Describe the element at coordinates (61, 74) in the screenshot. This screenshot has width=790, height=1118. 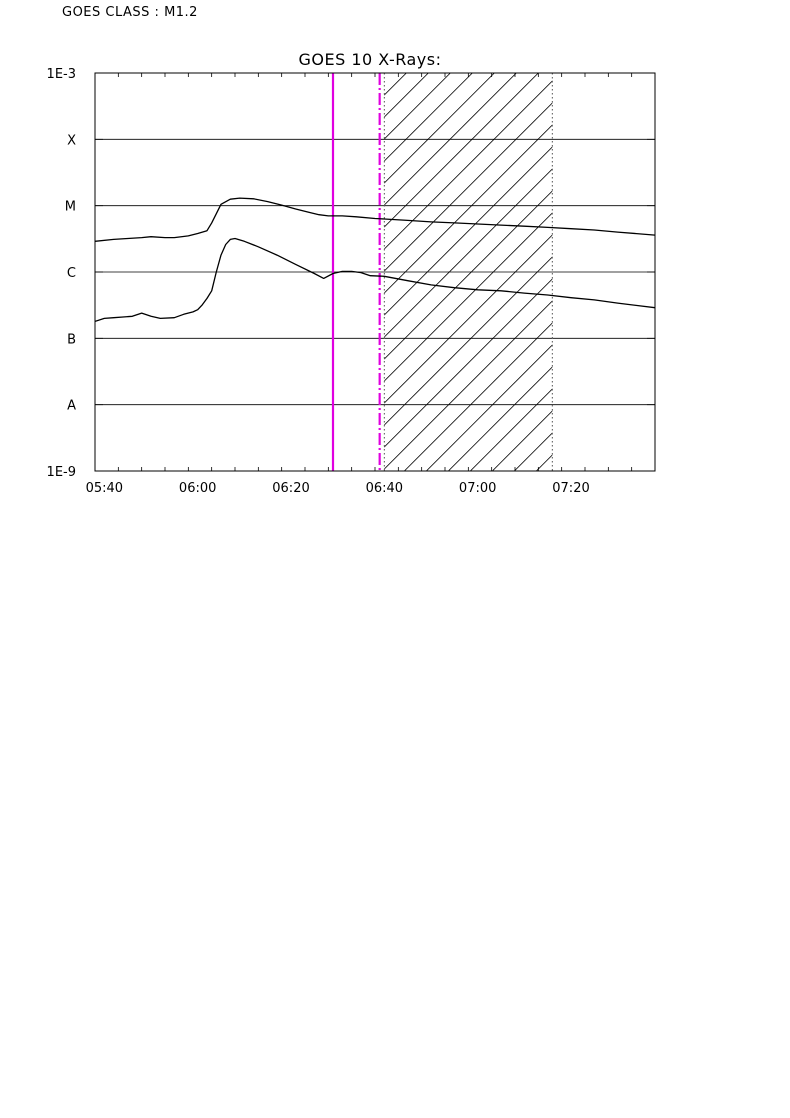
I see `y-tick-label: 1E-3` at that location.